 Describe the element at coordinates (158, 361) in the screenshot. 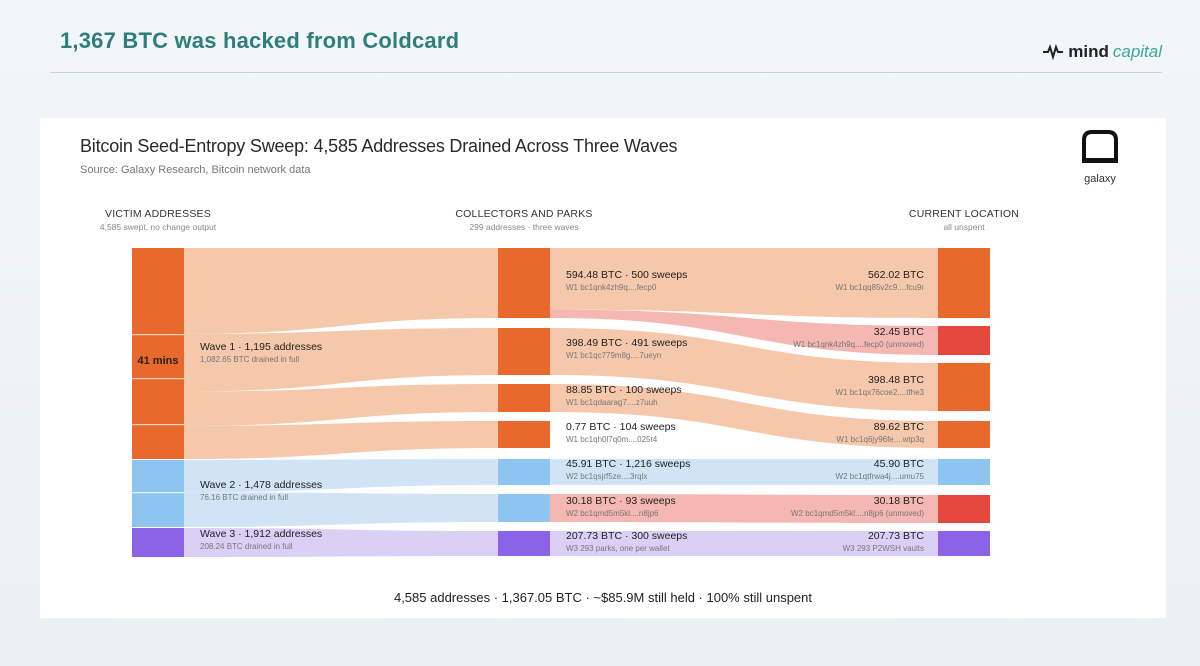

I see `wave1-duration-label: 41 mins` at that location.